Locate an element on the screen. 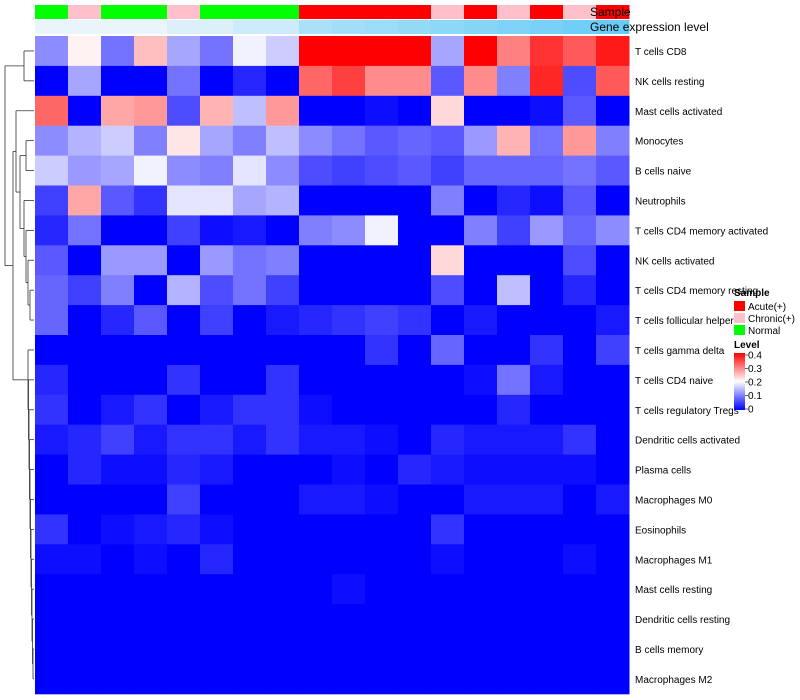 This screenshot has width=800, height=700. row-label: Macrophages M2 is located at coordinates (674, 680).